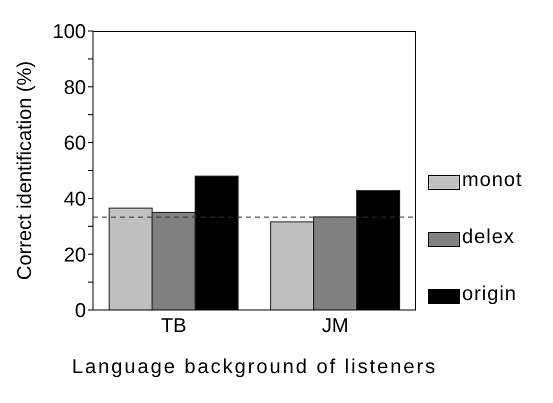 This screenshot has width=553, height=403. Describe the element at coordinates (75, 199) in the screenshot. I see `y-tick-label: 40` at that location.